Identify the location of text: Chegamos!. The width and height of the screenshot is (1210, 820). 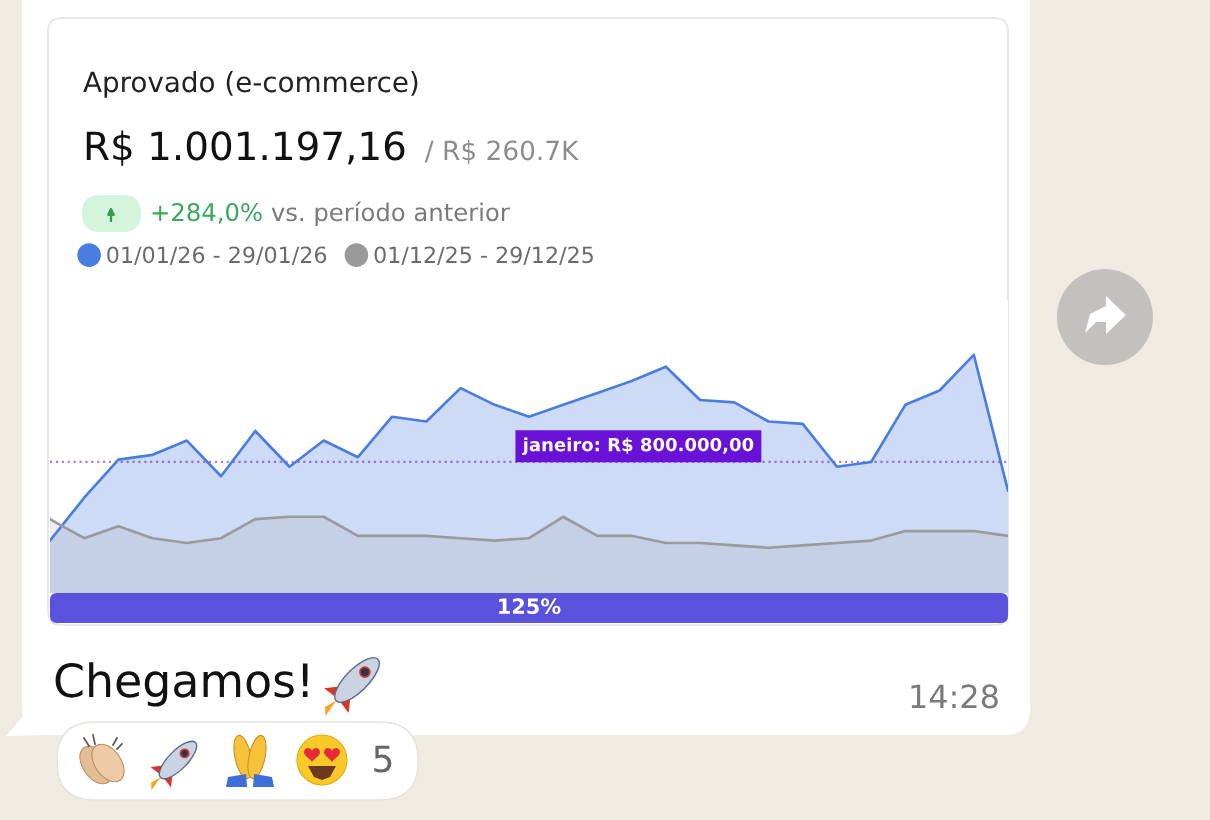
(181, 684).